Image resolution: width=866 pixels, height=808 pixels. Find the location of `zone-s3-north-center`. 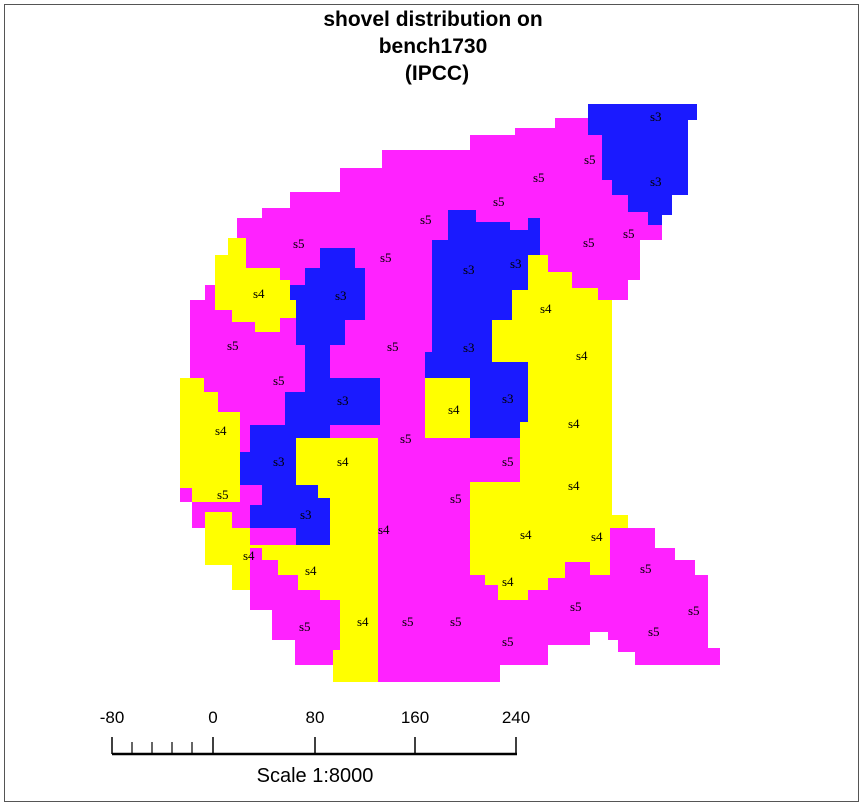

zone-s3-north-center is located at coordinates (482, 324).